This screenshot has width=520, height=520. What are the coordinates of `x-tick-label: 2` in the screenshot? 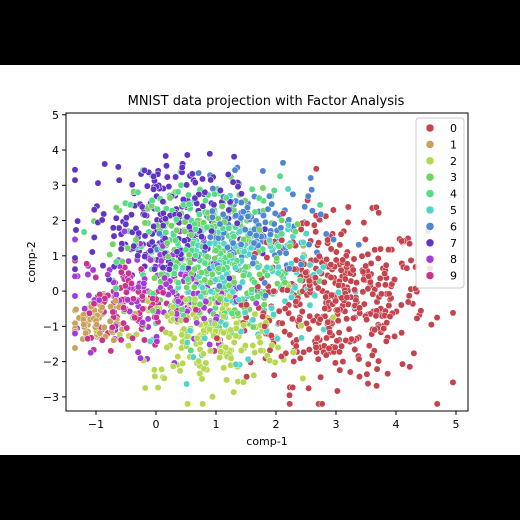 It's located at (276, 424).